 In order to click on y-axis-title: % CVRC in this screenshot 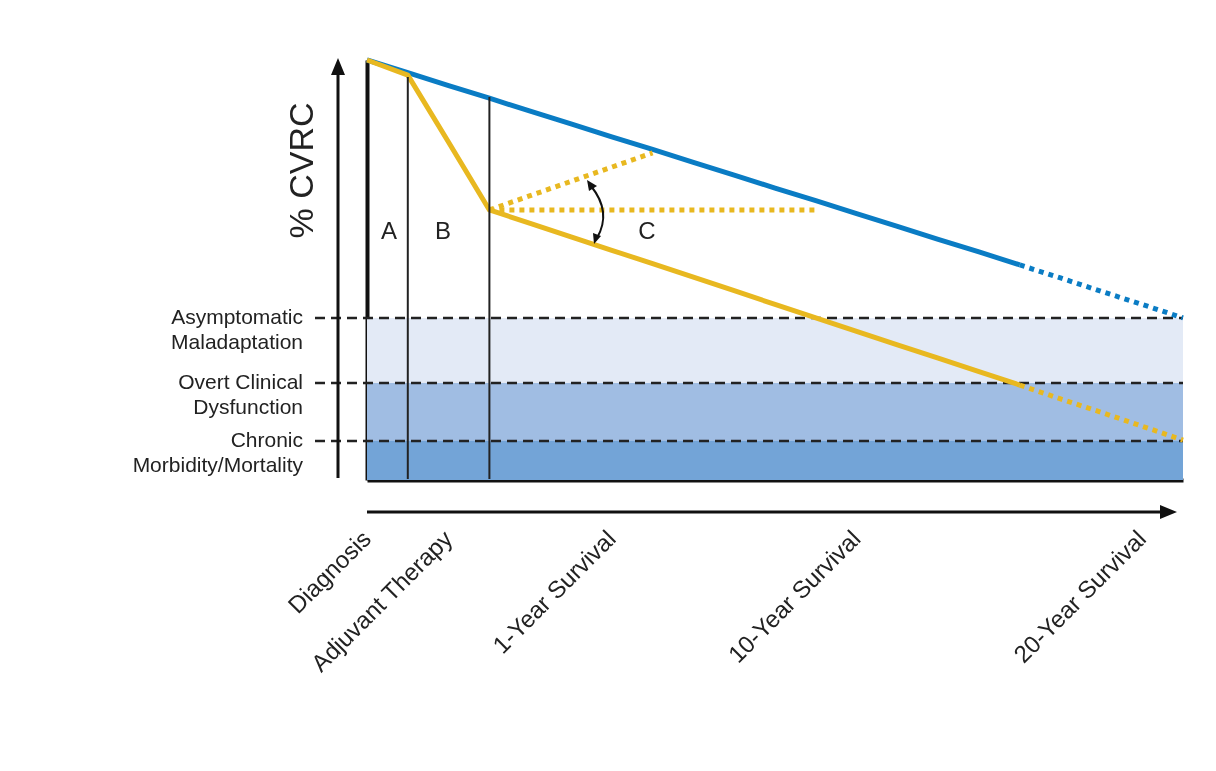, I will do `click(300, 170)`.